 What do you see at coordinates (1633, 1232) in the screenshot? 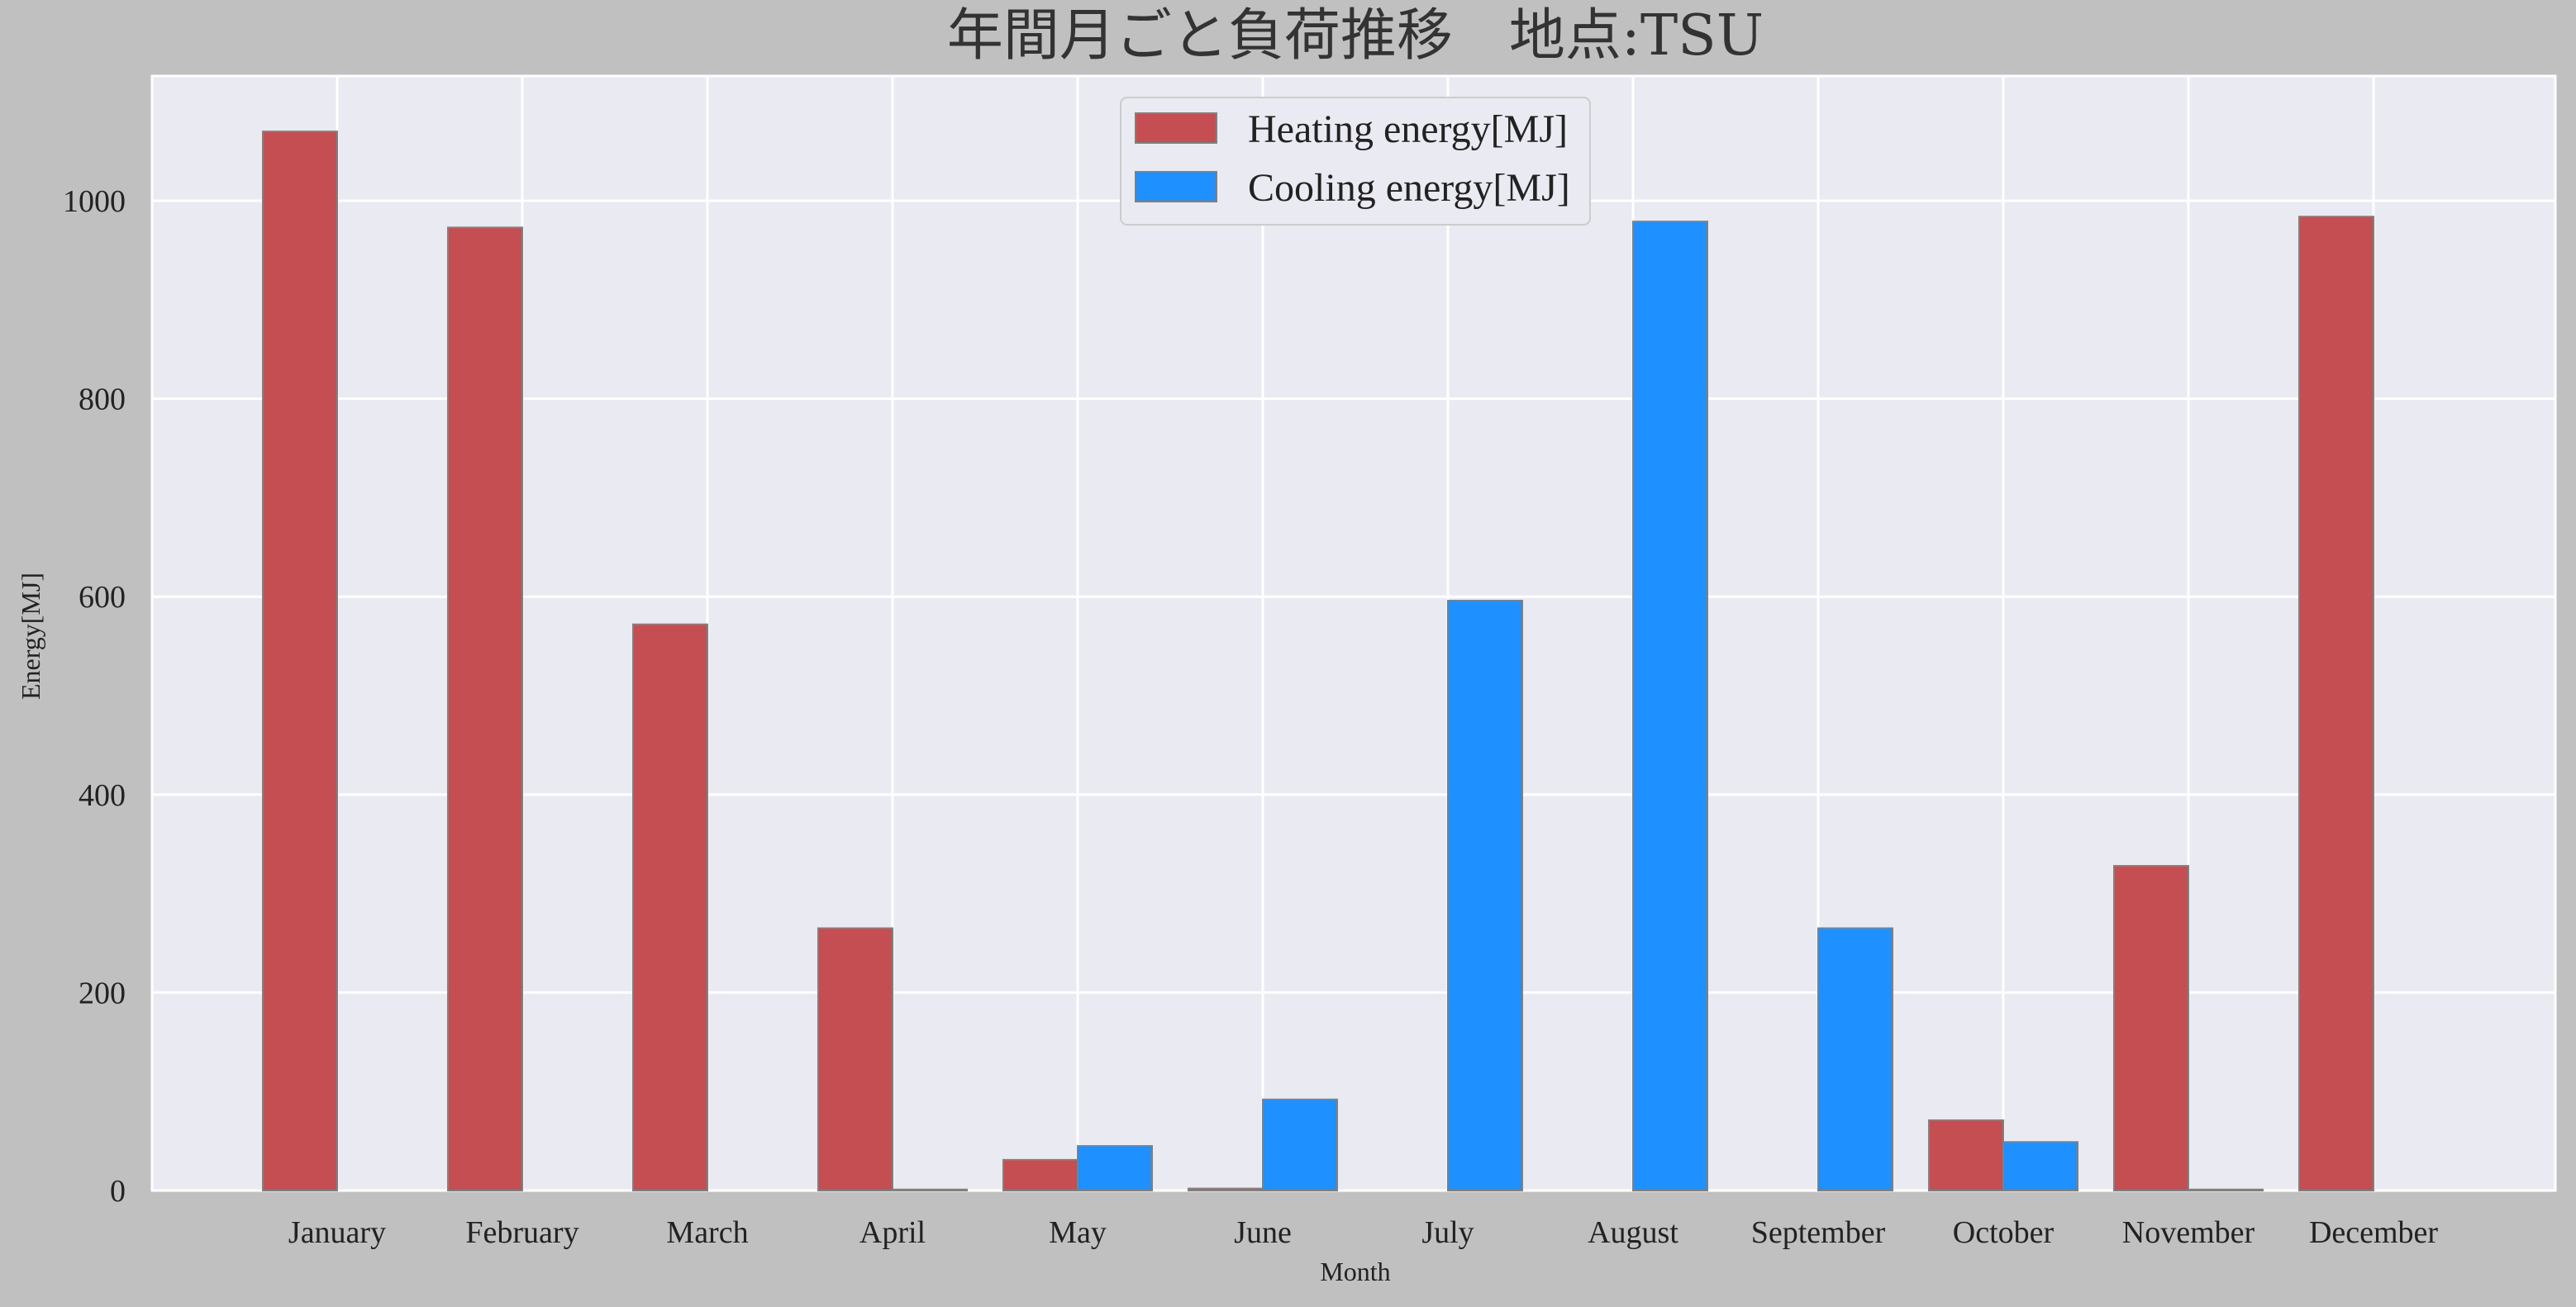
I see `x-tick-label: August` at bounding box center [1633, 1232].